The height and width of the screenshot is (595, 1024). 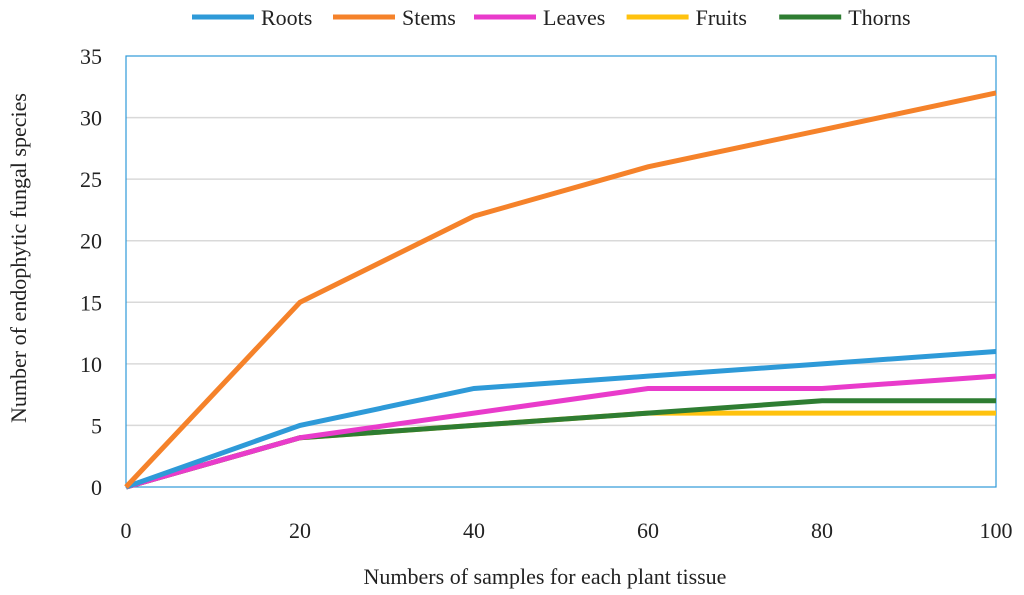 What do you see at coordinates (545, 576) in the screenshot?
I see `x-axis-title: Numbers of samples for each plant tissue` at bounding box center [545, 576].